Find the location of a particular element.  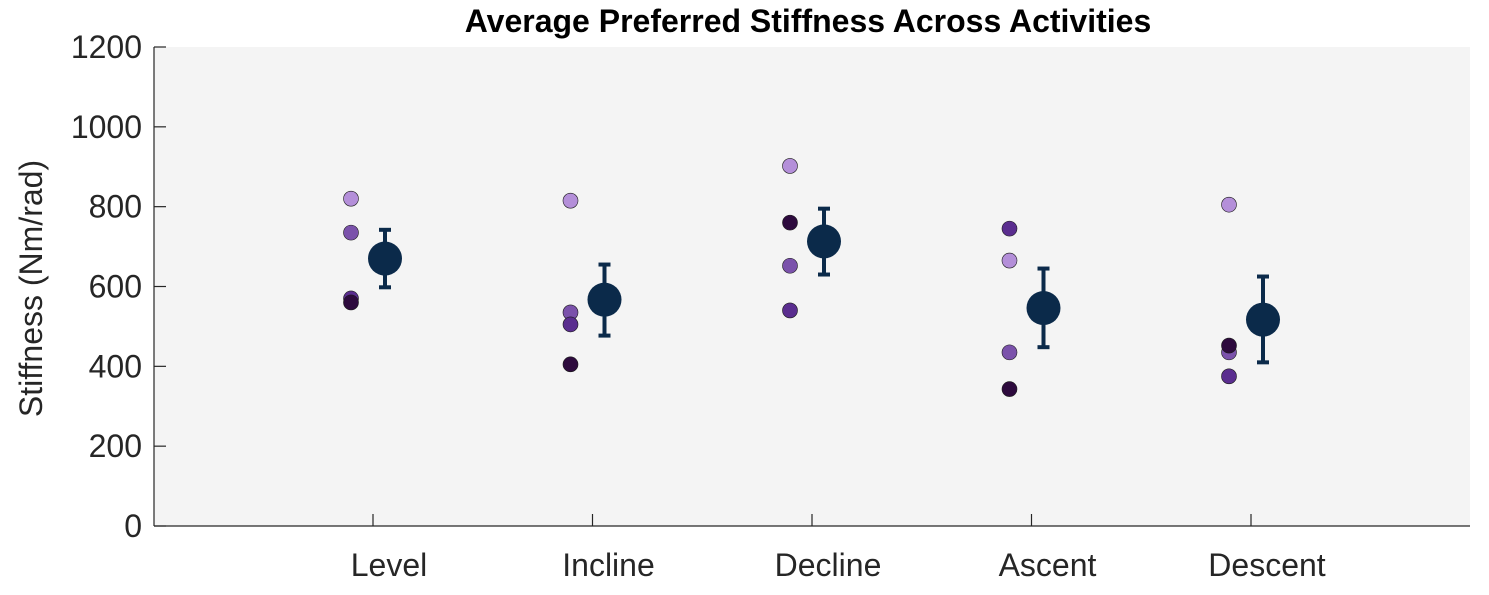

y-tick-label: 1000 is located at coordinates (106, 127).